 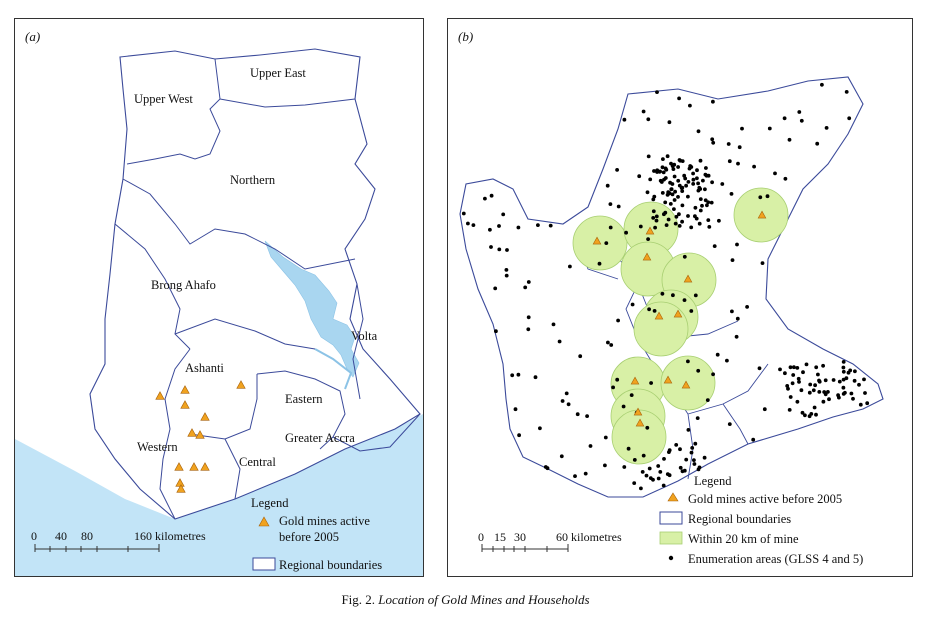 What do you see at coordinates (312, 309) in the screenshot?
I see `lake-volta` at bounding box center [312, 309].